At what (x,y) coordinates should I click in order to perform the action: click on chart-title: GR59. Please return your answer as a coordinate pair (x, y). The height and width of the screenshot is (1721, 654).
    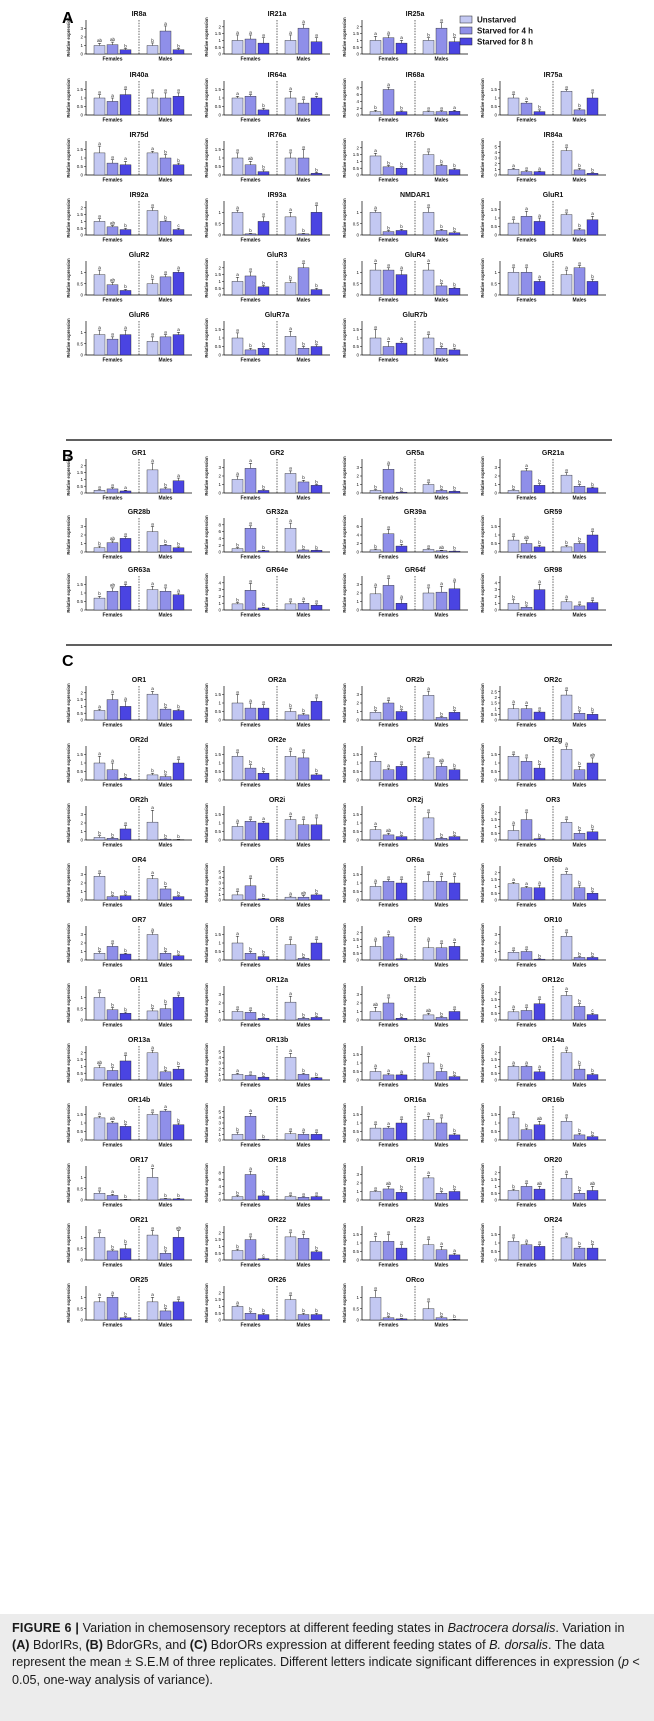
    Looking at the image, I should click on (553, 512).